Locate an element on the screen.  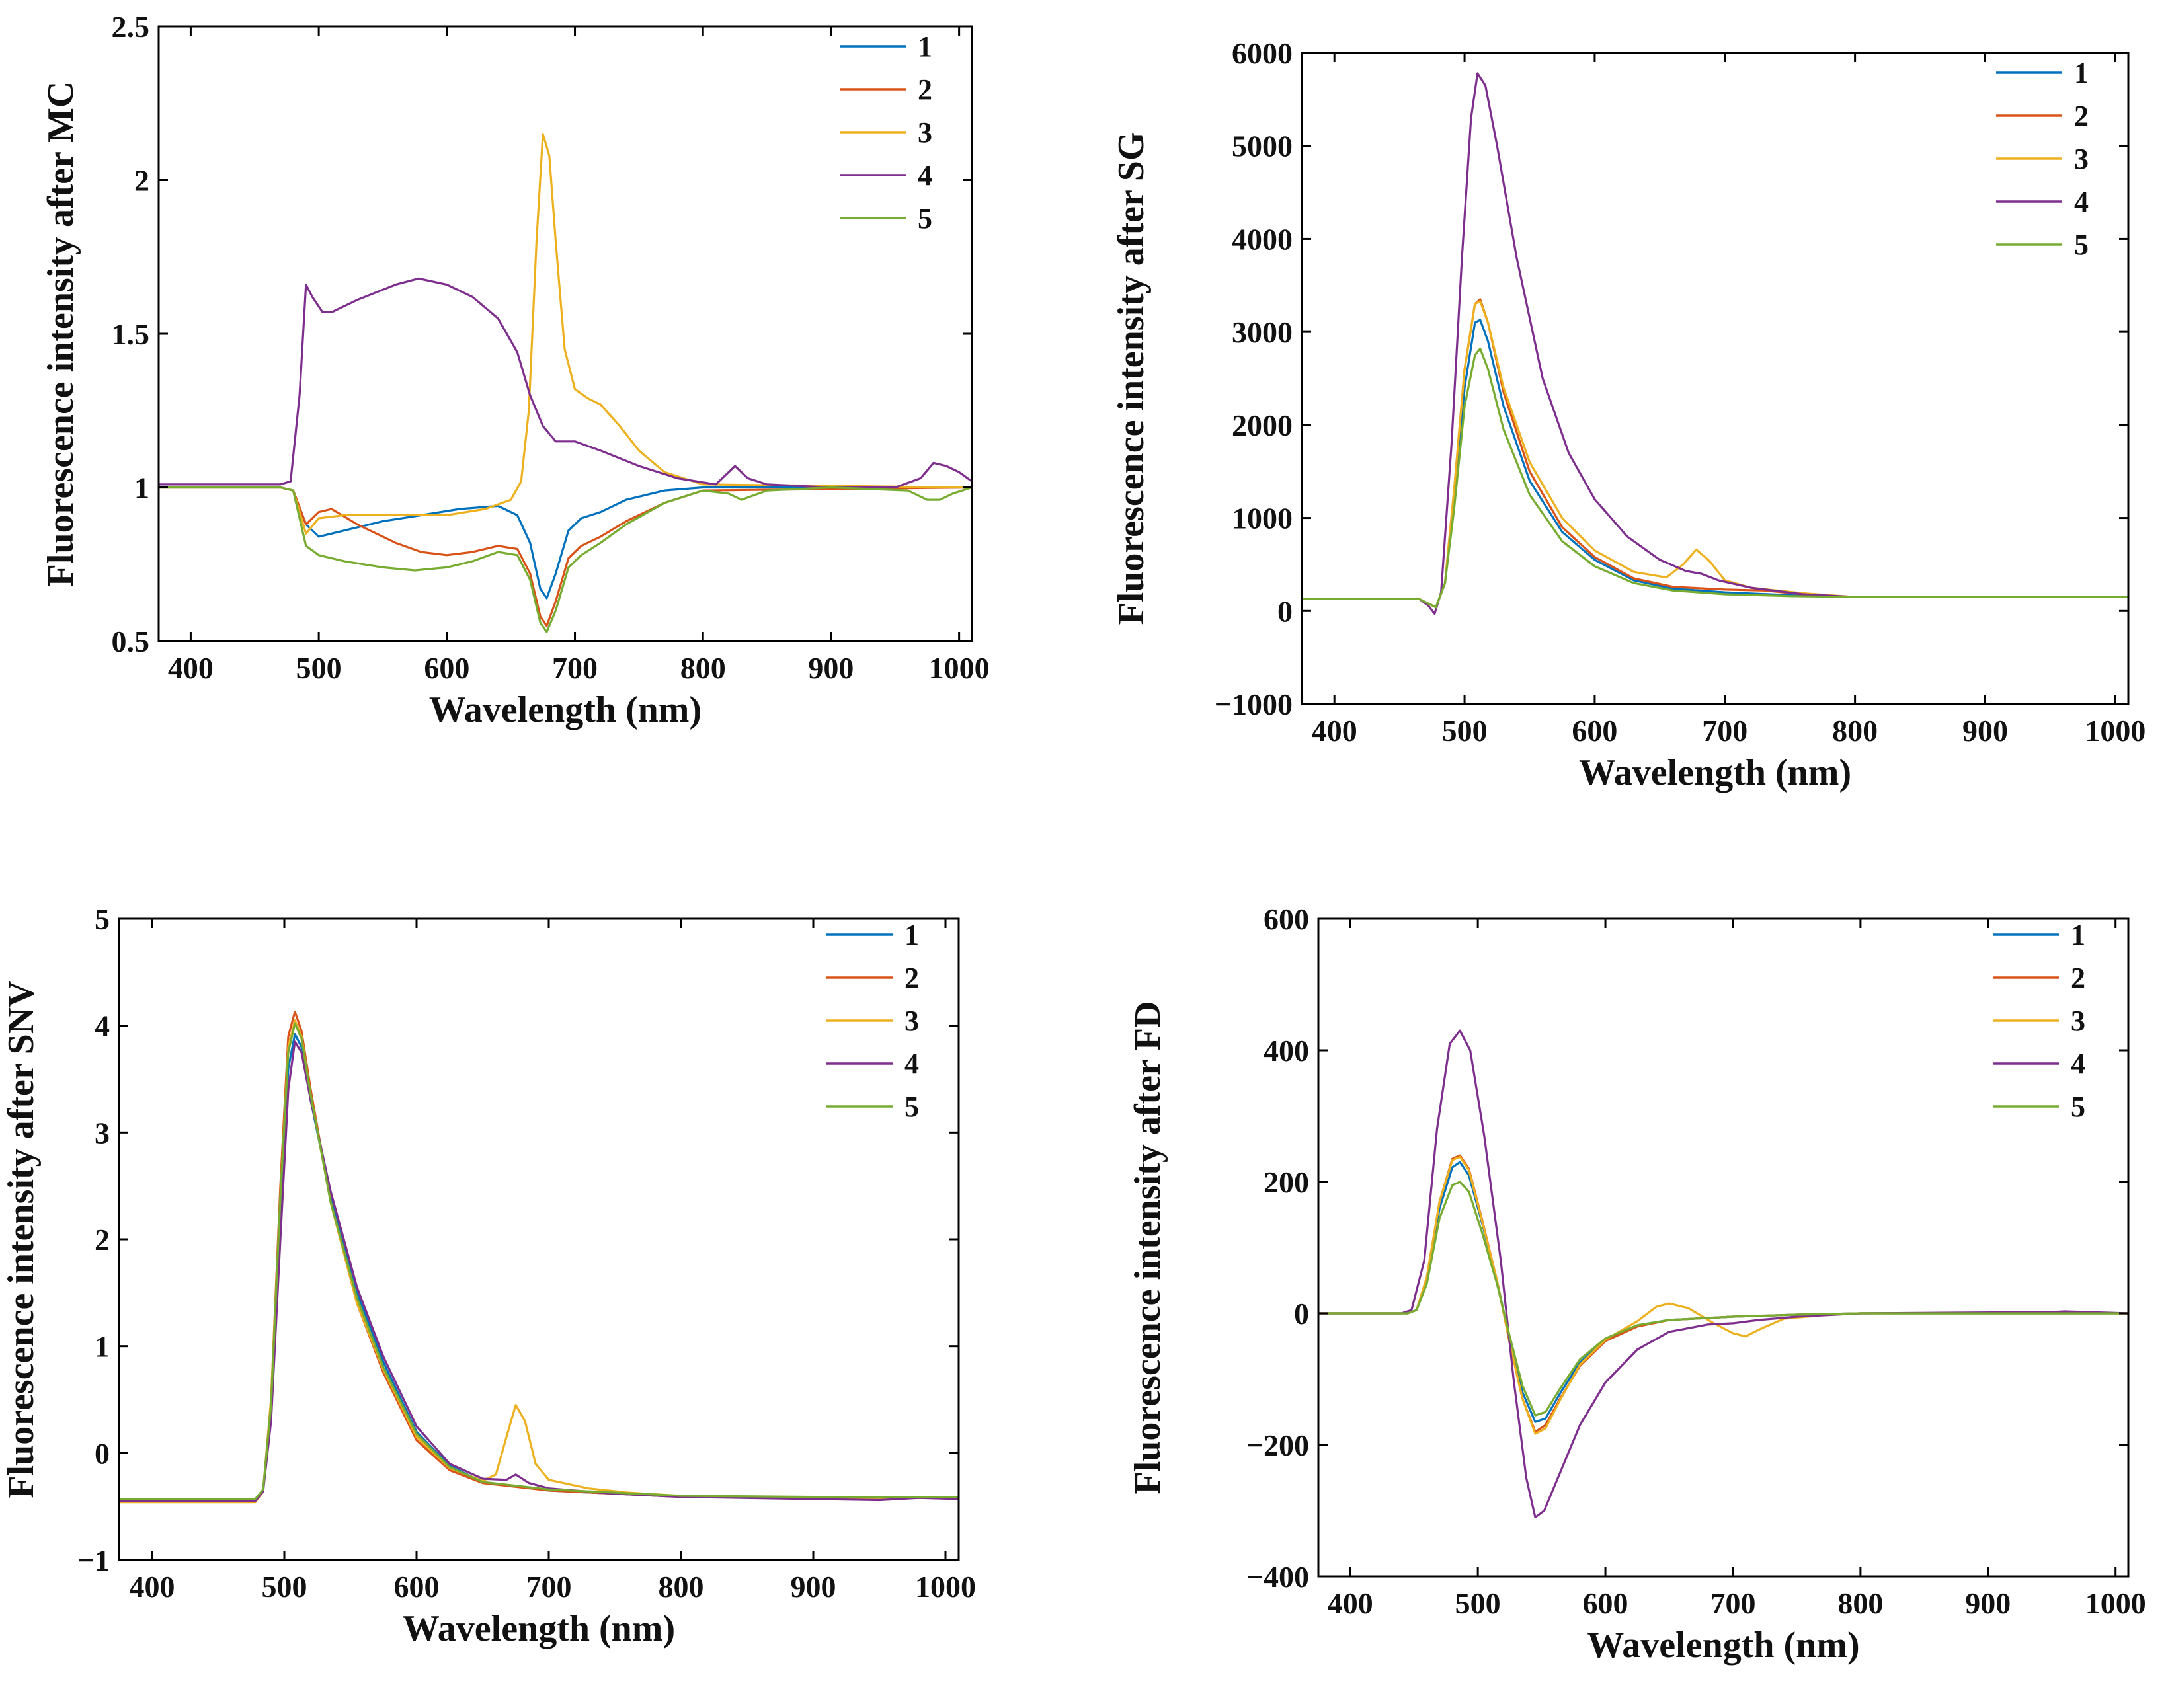
y-tick-label: −1 is located at coordinates (94, 1560).